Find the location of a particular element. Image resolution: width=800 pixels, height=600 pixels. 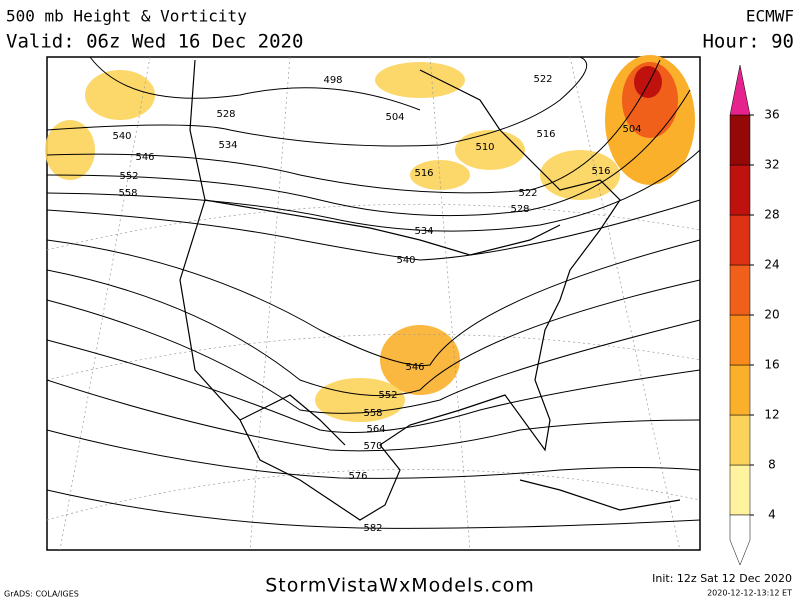

contour-label: 510 is located at coordinates (484, 147).